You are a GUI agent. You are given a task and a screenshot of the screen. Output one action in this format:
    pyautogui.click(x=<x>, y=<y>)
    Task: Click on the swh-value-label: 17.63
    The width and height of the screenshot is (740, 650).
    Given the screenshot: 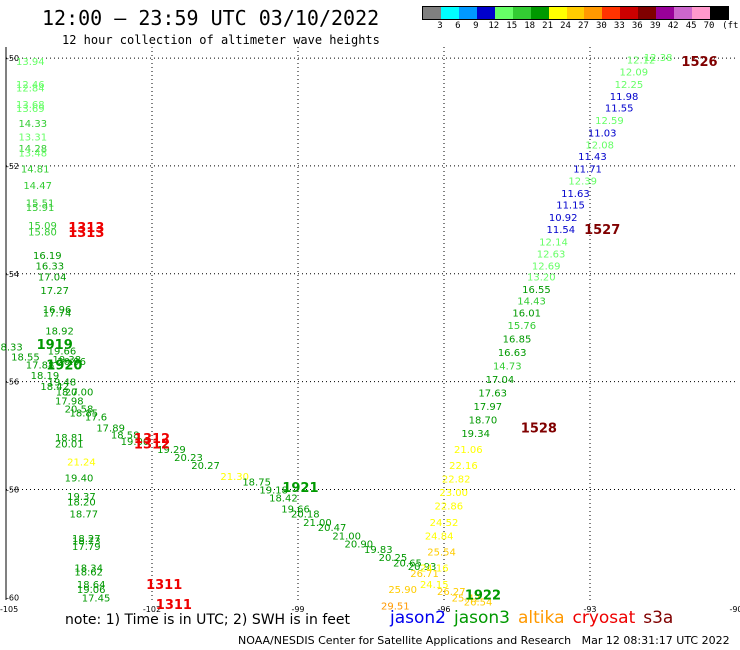 What is the action you would take?
    pyautogui.click(x=492, y=393)
    